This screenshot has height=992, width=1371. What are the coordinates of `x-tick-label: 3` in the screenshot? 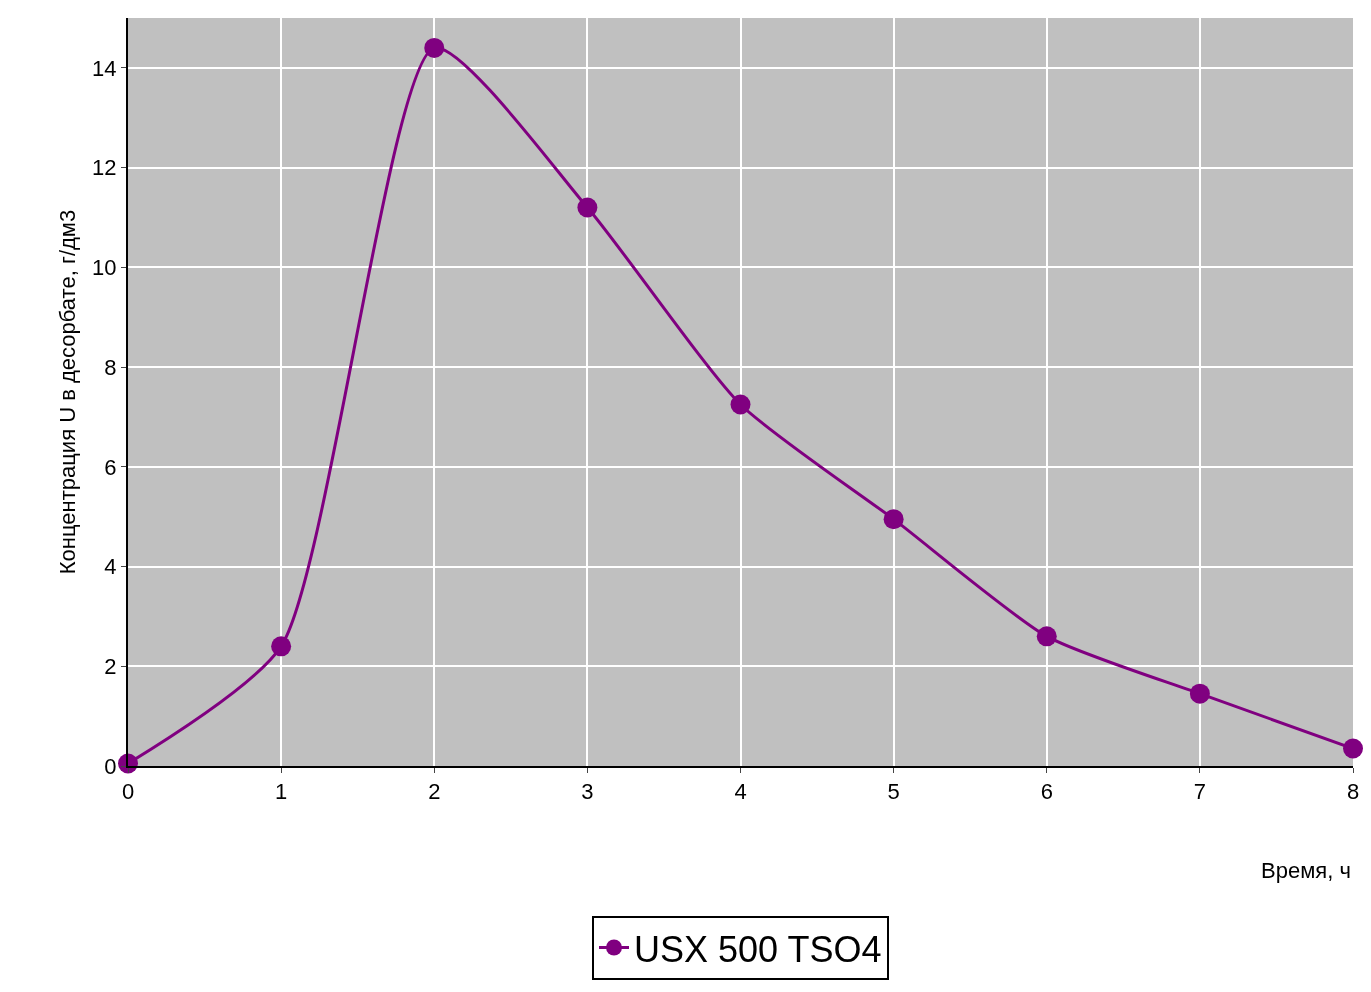 It's located at (587, 792).